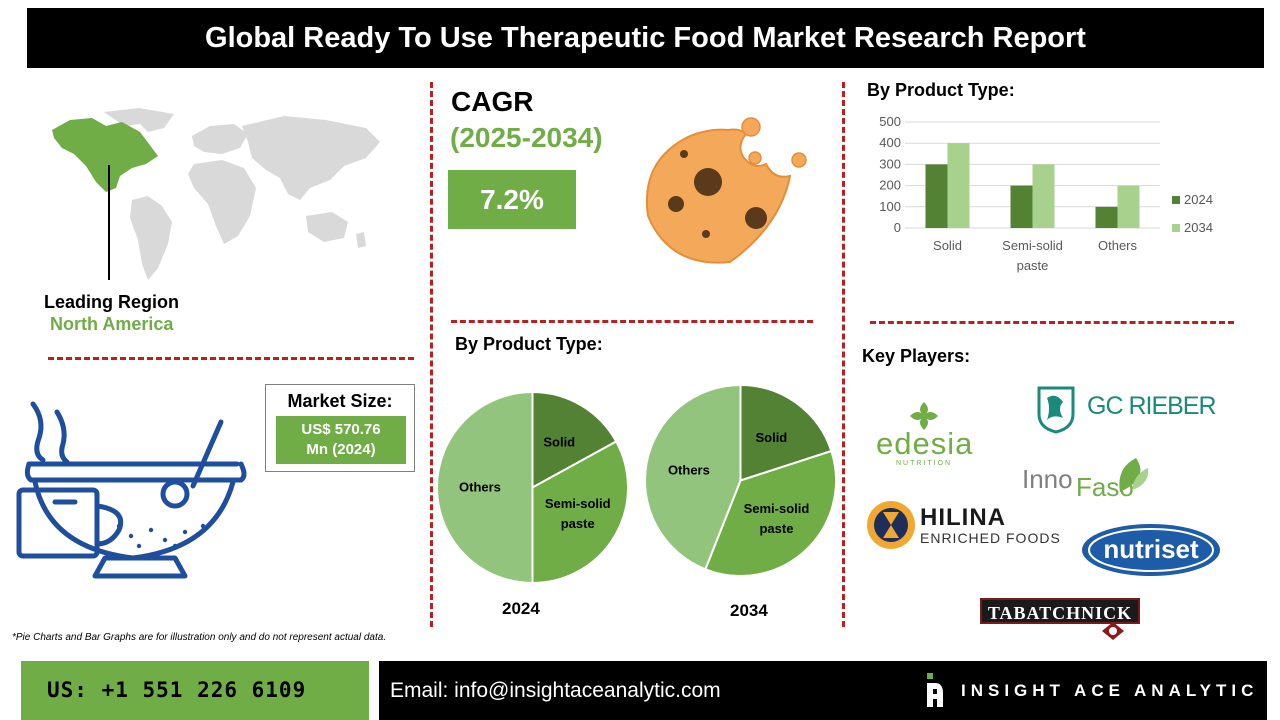  Describe the element at coordinates (1033, 265) in the screenshot. I see `bar-x-tick-label: paste` at that location.